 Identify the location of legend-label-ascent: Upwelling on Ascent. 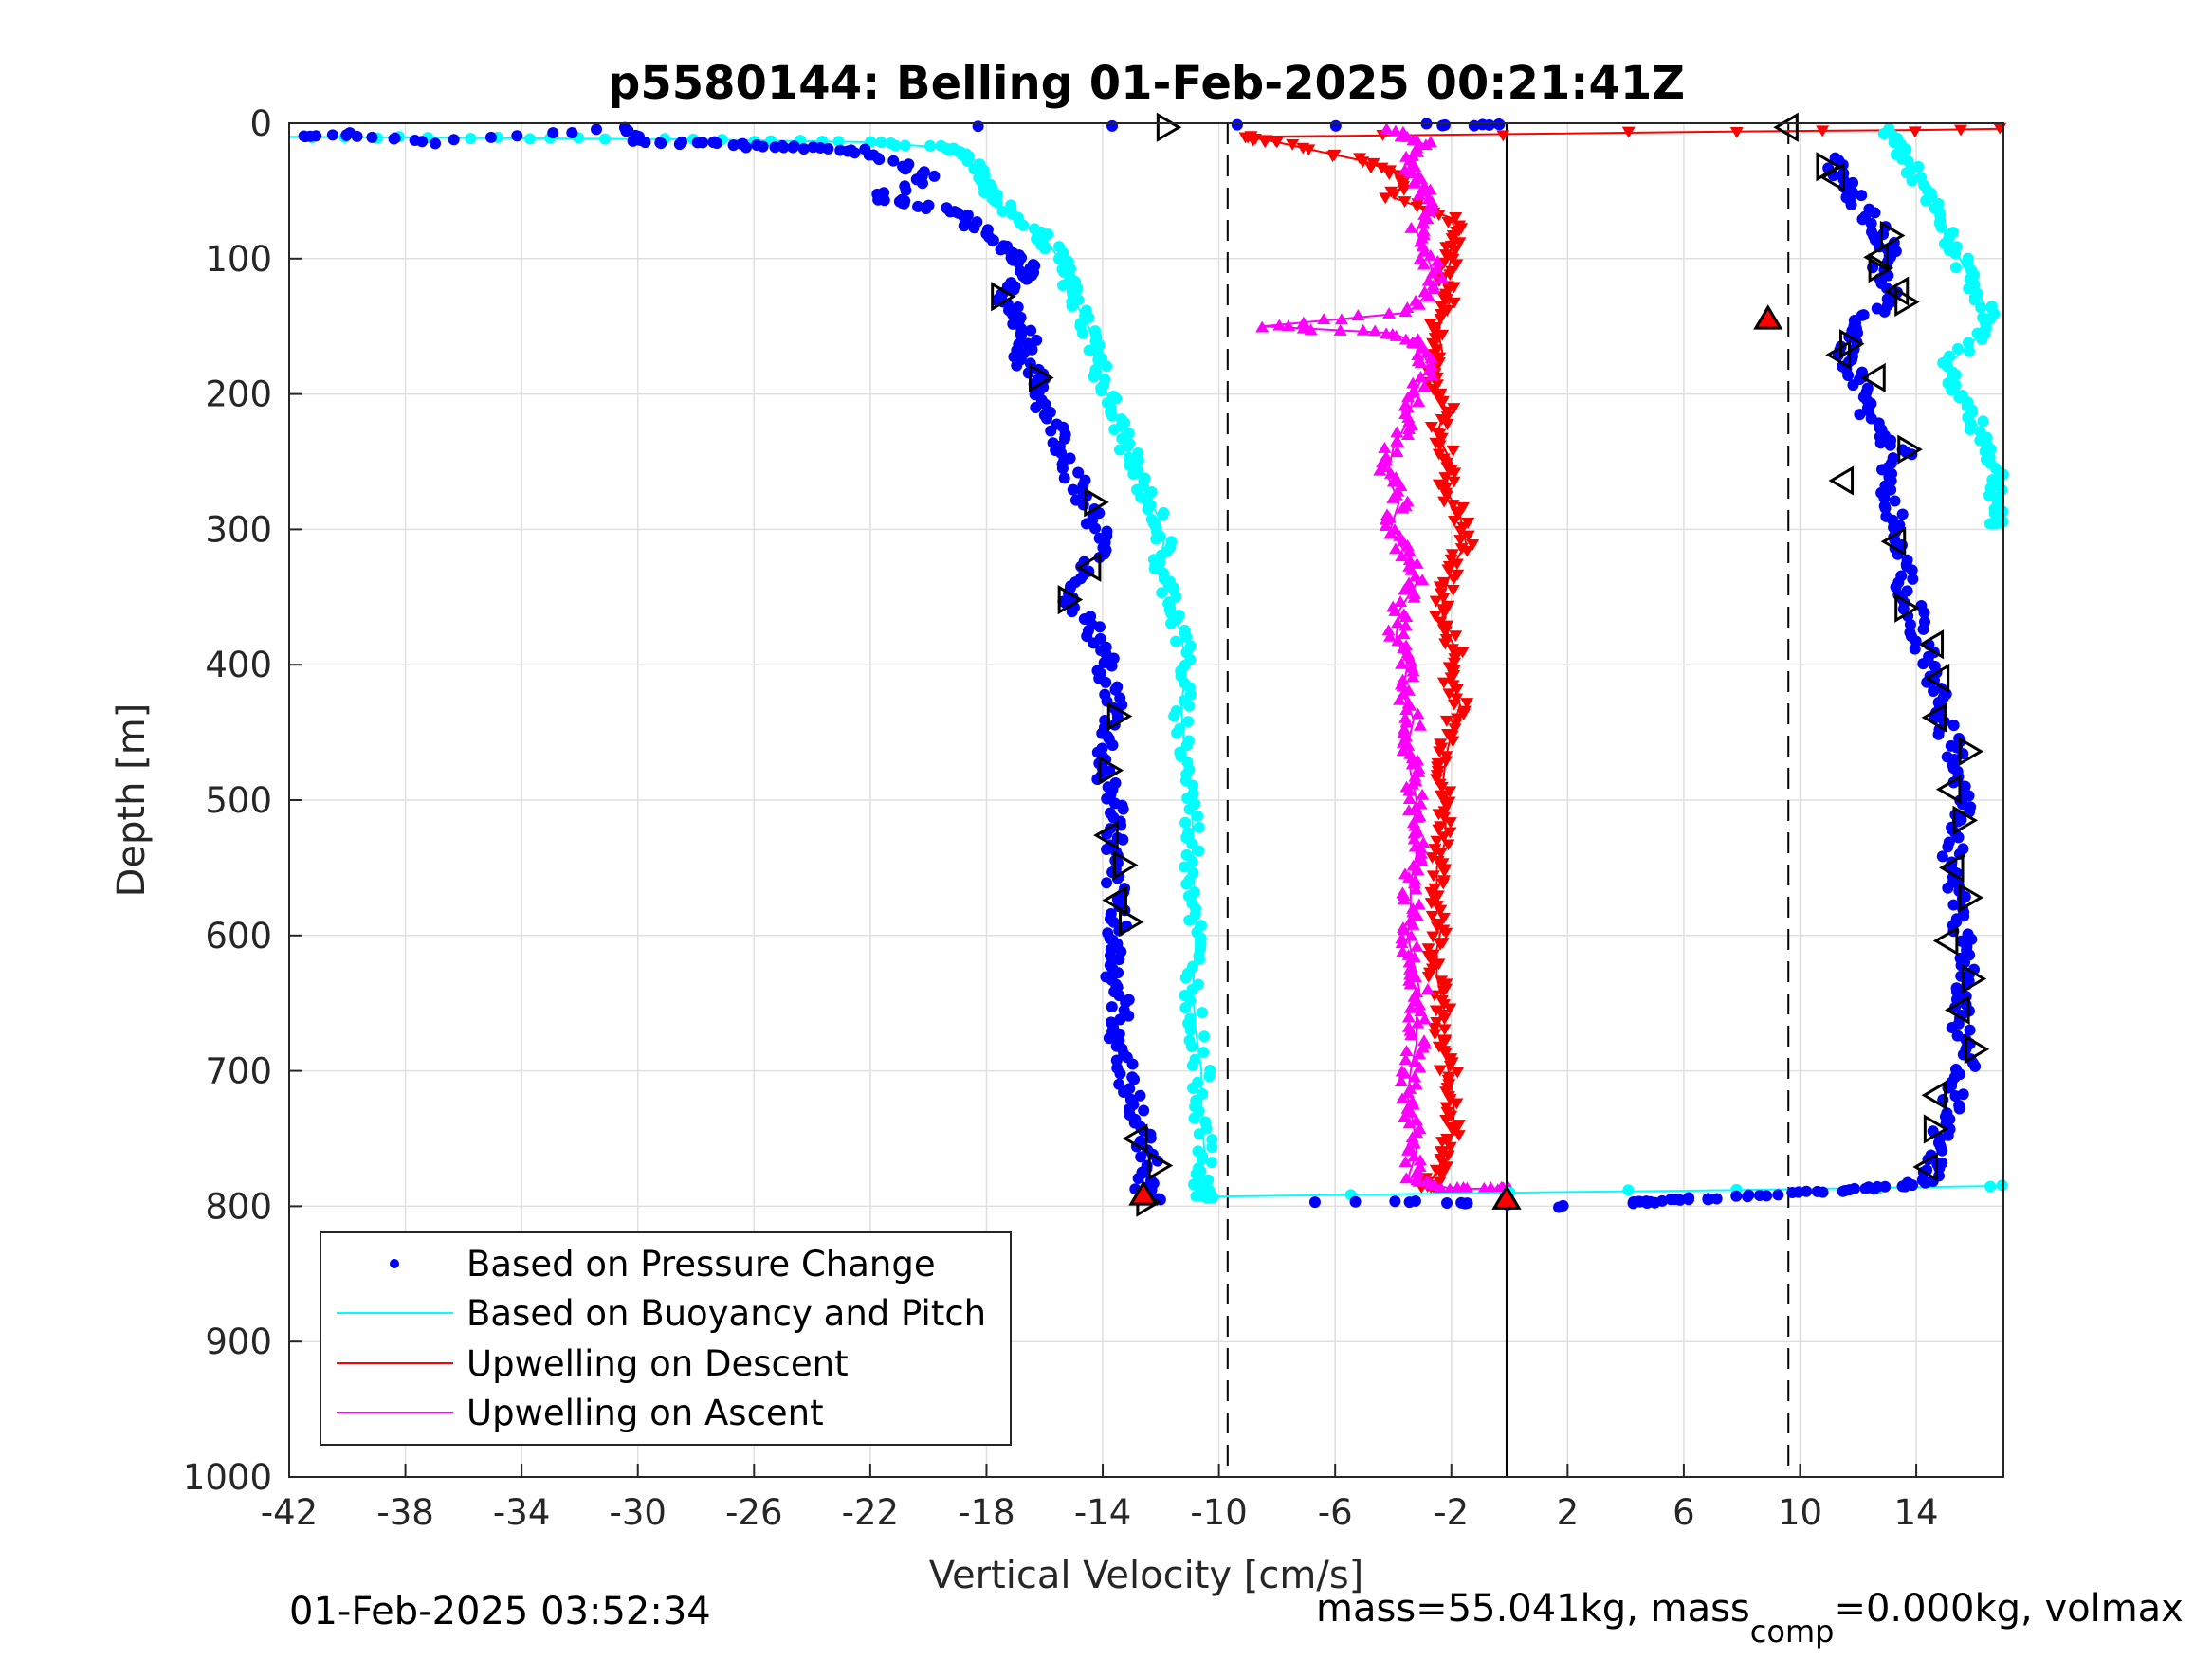
(645, 1413).